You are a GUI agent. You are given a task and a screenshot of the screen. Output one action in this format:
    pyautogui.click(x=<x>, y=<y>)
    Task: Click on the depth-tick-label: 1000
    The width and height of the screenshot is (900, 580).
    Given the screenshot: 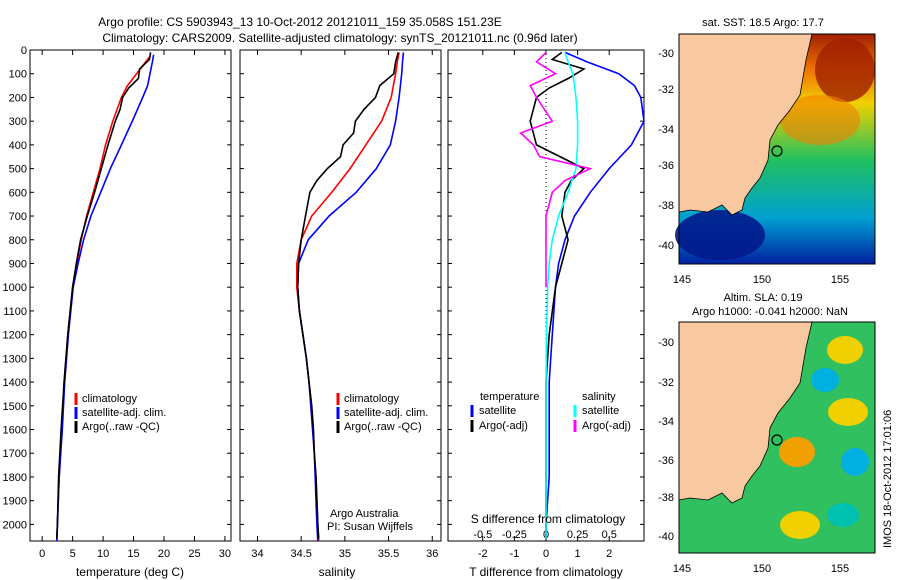 What is the action you would take?
    pyautogui.click(x=15, y=288)
    